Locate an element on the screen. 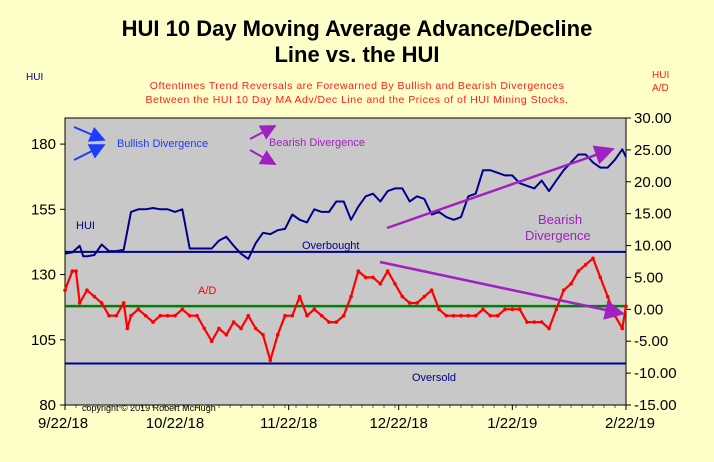 The width and height of the screenshot is (714, 462). x-tick-label: 2/22/19 is located at coordinates (630, 423).